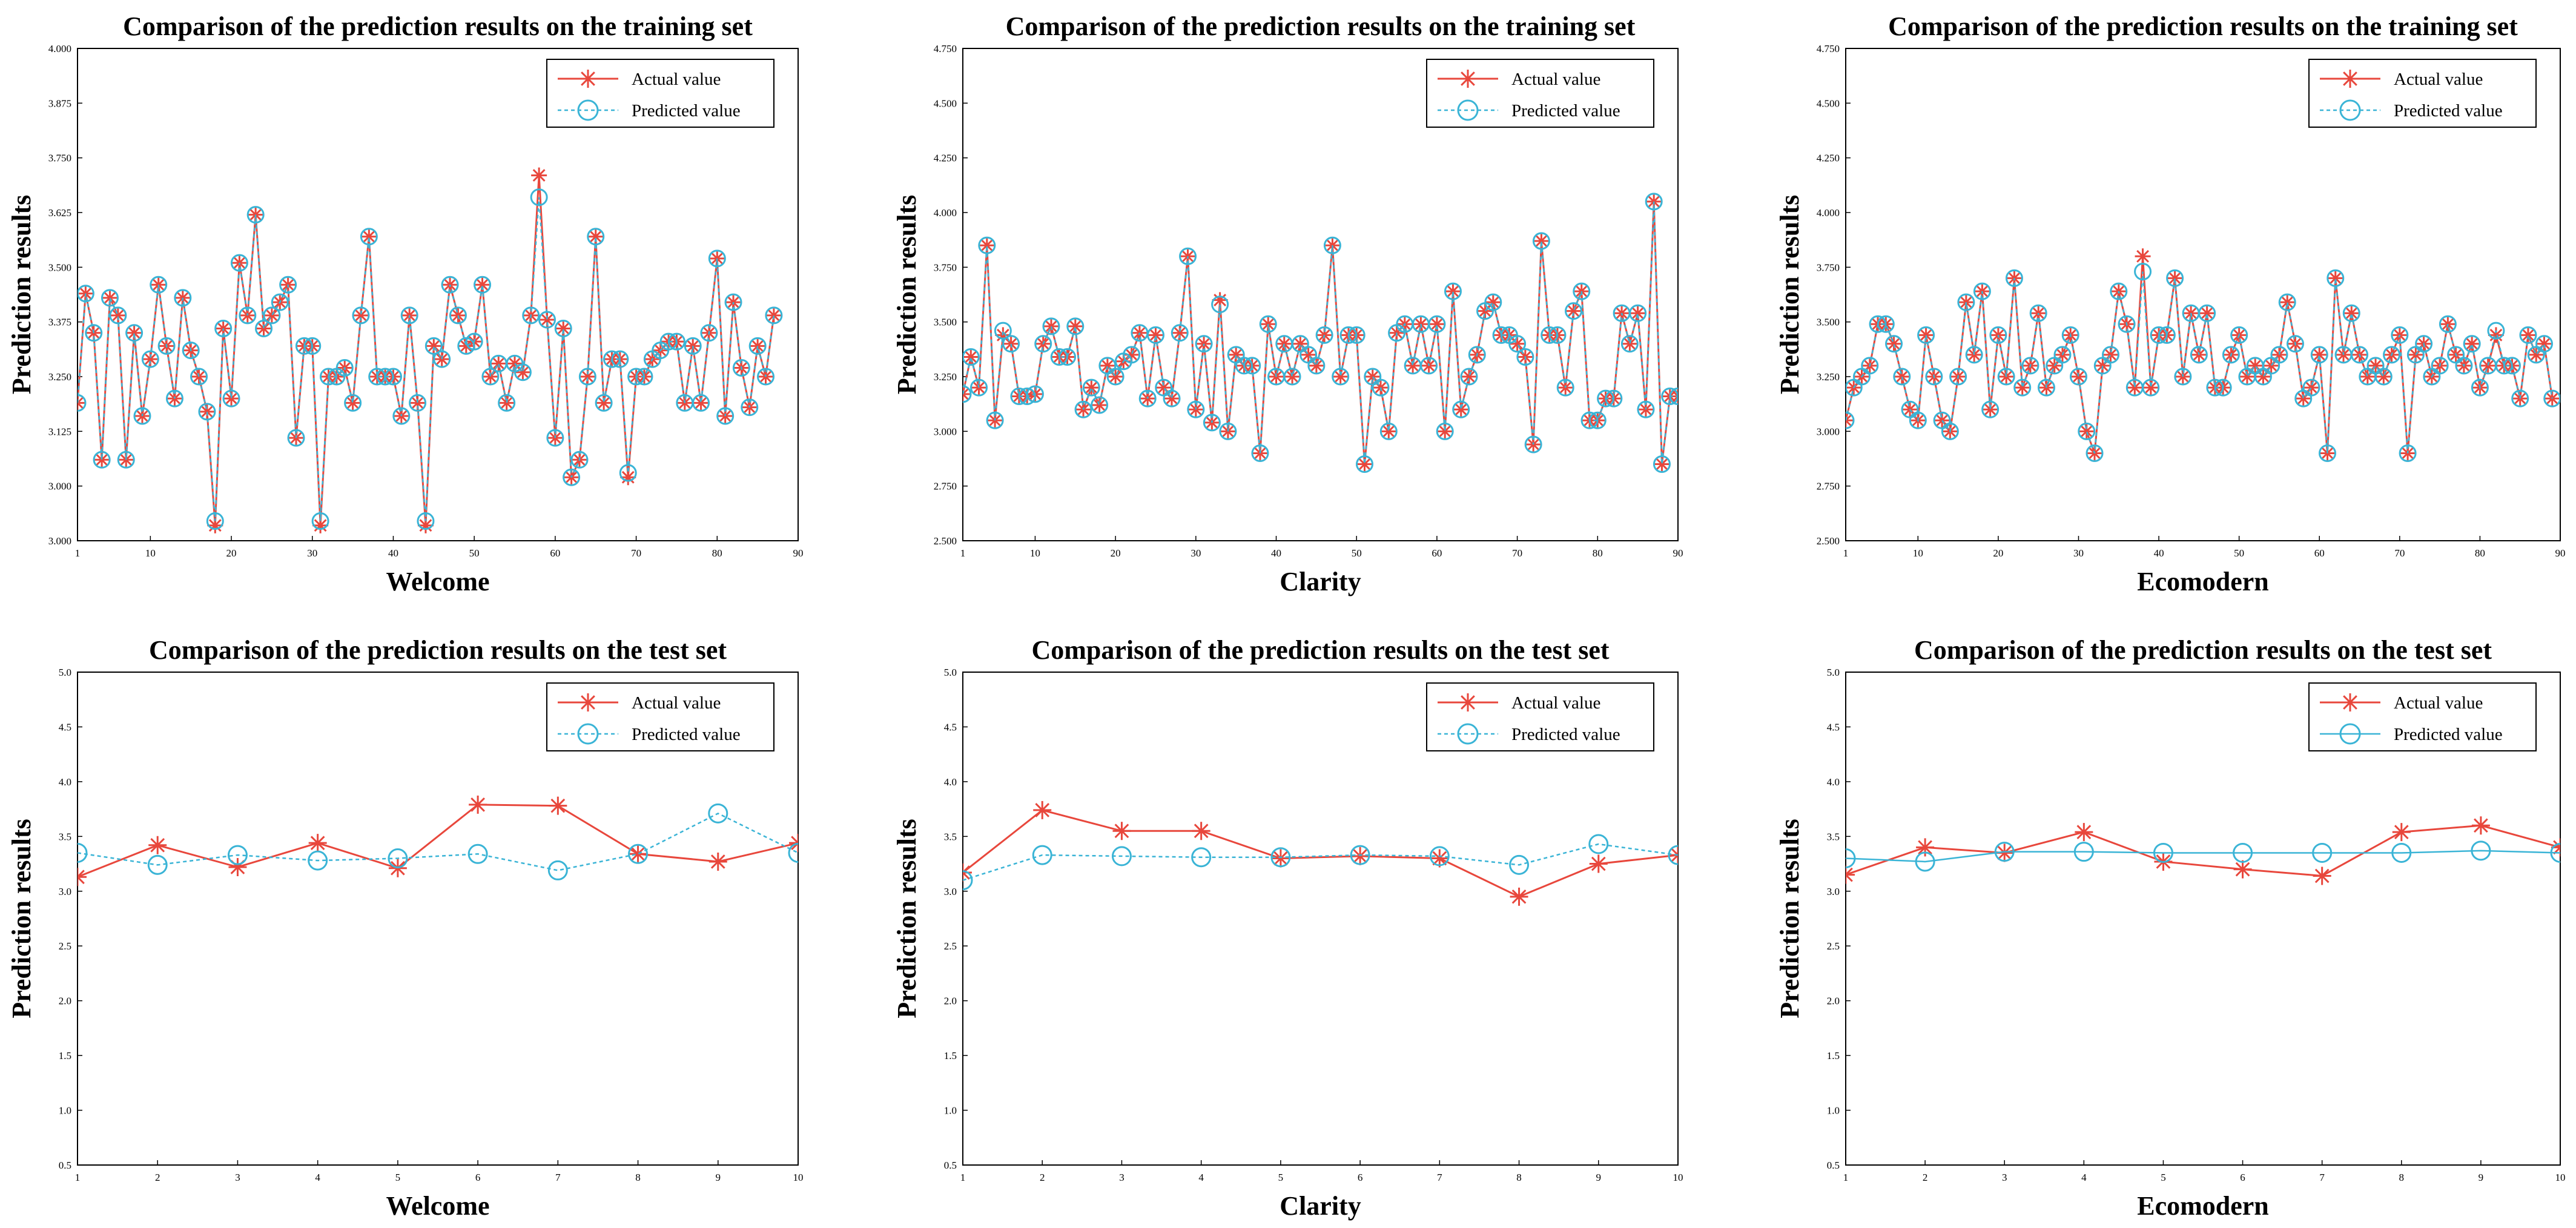 The image size is (2576, 1228). What do you see at coordinates (1468, 110) in the screenshot?
I see `legend-predicted-marker` at bounding box center [1468, 110].